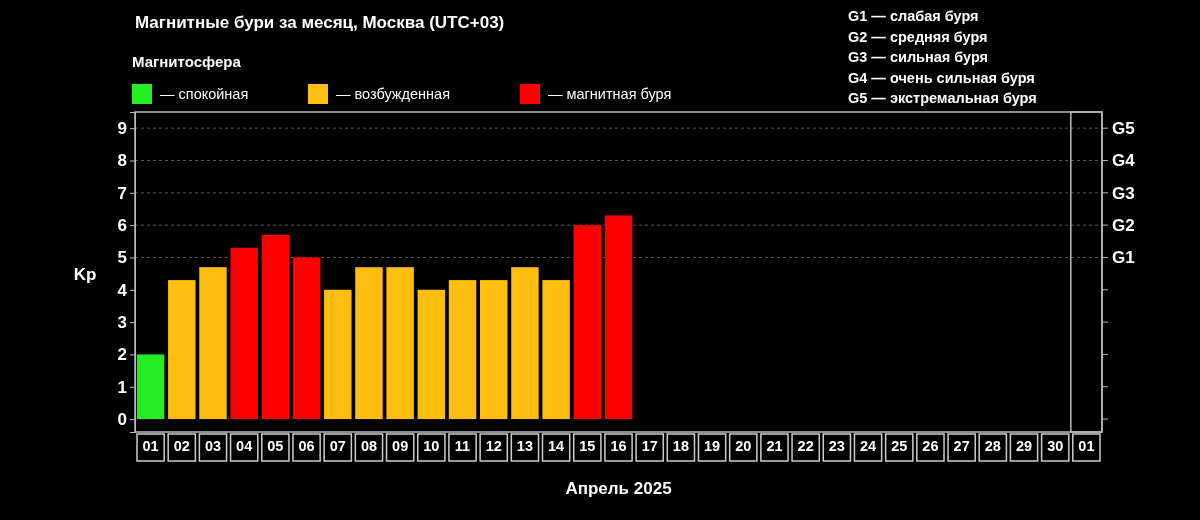 The width and height of the screenshot is (1200, 520). What do you see at coordinates (1123, 226) in the screenshot?
I see `ref-line-label: G2` at bounding box center [1123, 226].